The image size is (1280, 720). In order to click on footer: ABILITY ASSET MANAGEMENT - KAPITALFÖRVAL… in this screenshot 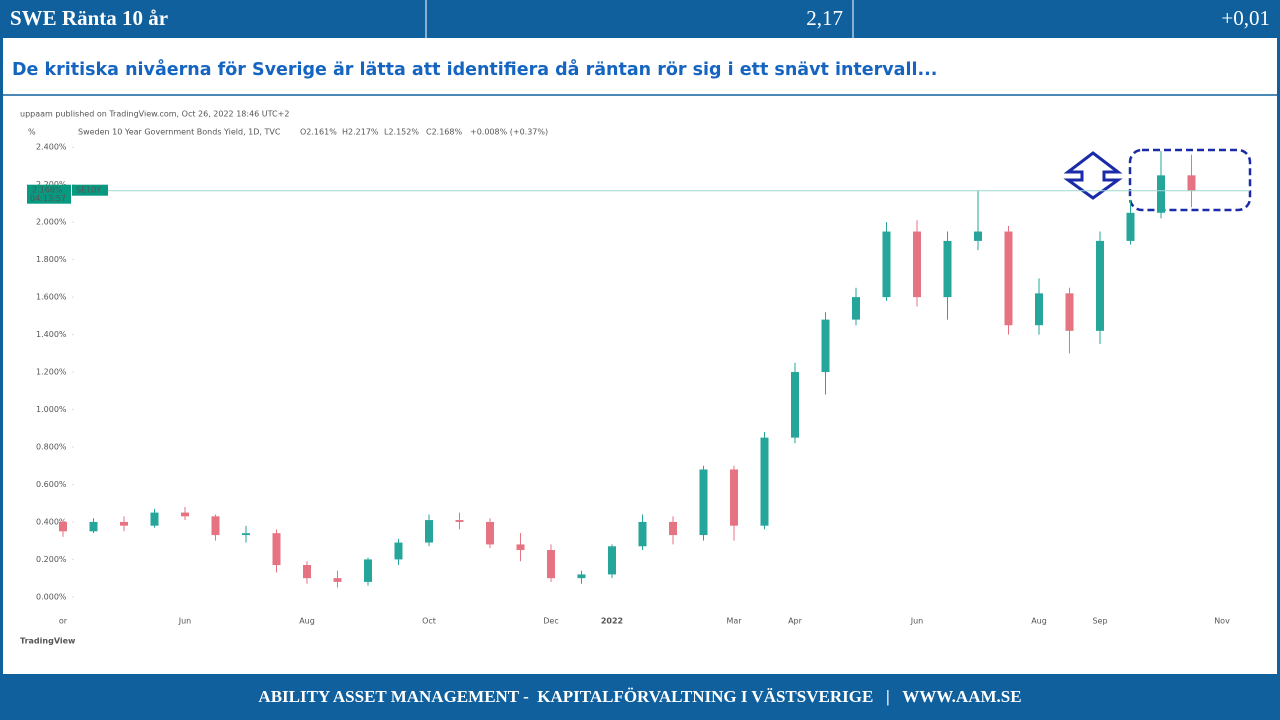, I will do `click(639, 696)`.